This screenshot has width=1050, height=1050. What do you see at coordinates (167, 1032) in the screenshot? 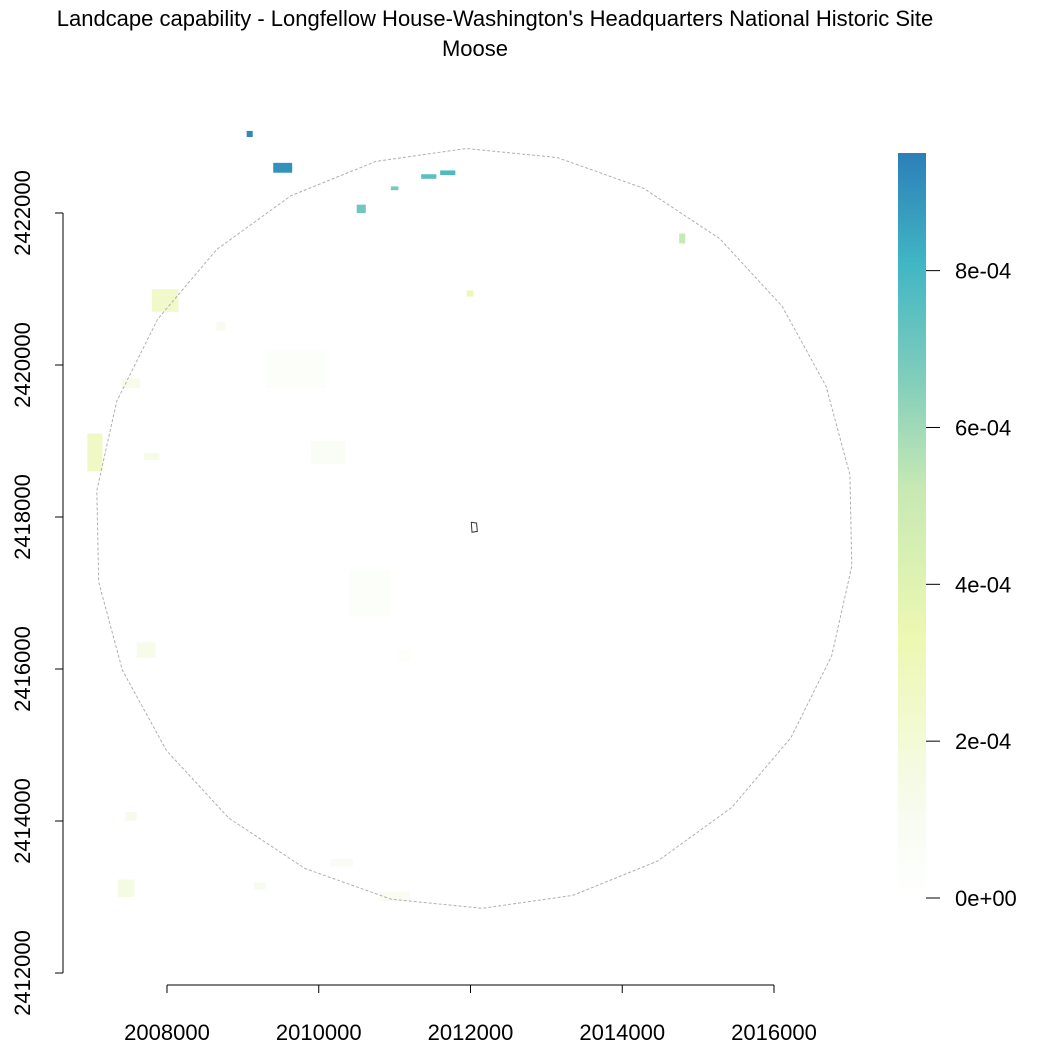
I see `x-tick-label: 2008000` at bounding box center [167, 1032].